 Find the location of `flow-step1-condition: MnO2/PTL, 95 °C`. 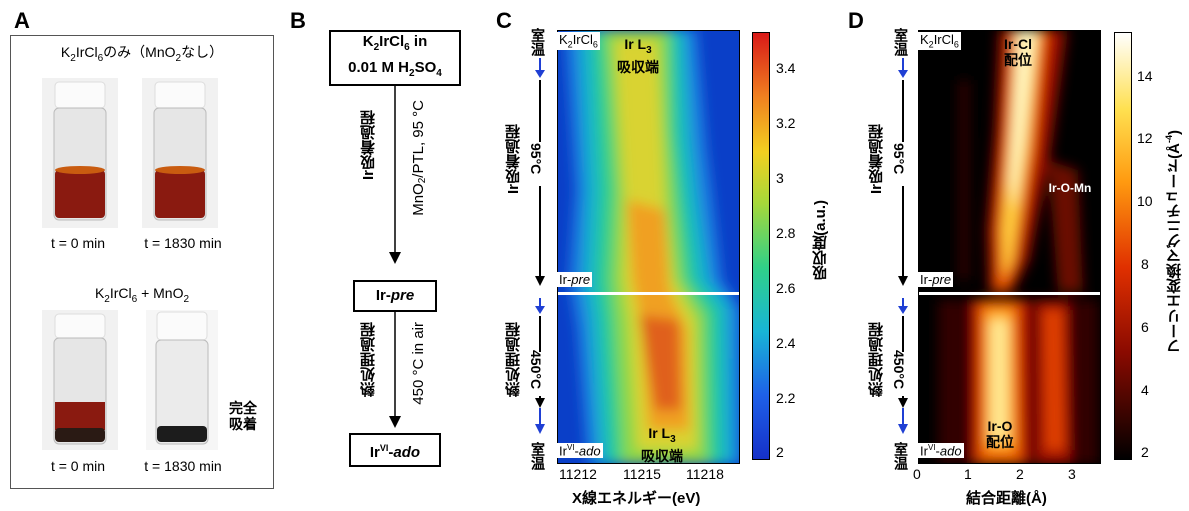

flow-step1-condition: MnO2/PTL, 95 °C is located at coordinates (419, 158).